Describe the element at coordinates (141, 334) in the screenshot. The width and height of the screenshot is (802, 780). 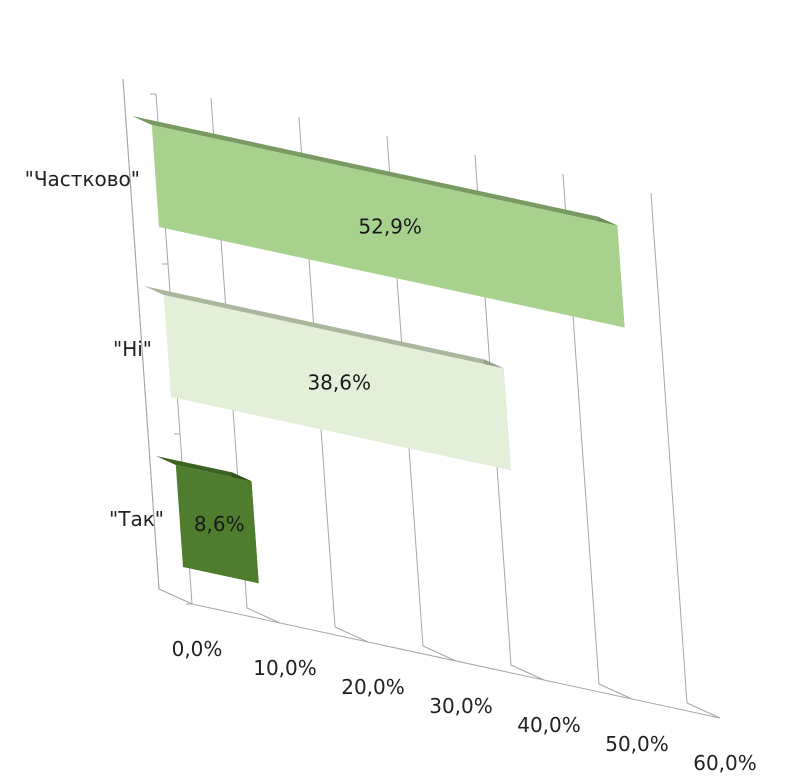
I see `value-axis-back` at that location.